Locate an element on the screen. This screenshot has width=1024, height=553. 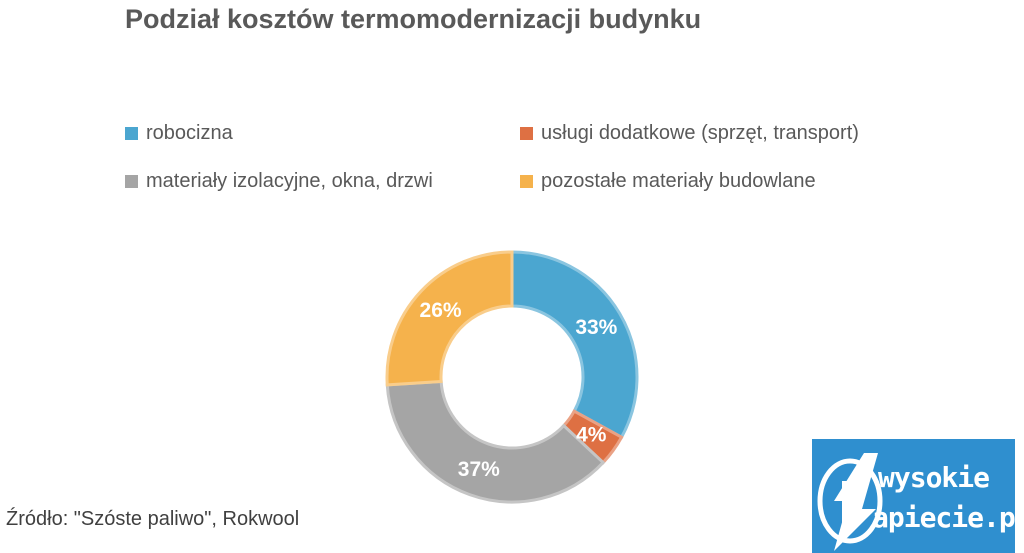
legend-item-uslugi: usługi dodatkowe (sprzęt, transport) is located at coordinates (689, 133).